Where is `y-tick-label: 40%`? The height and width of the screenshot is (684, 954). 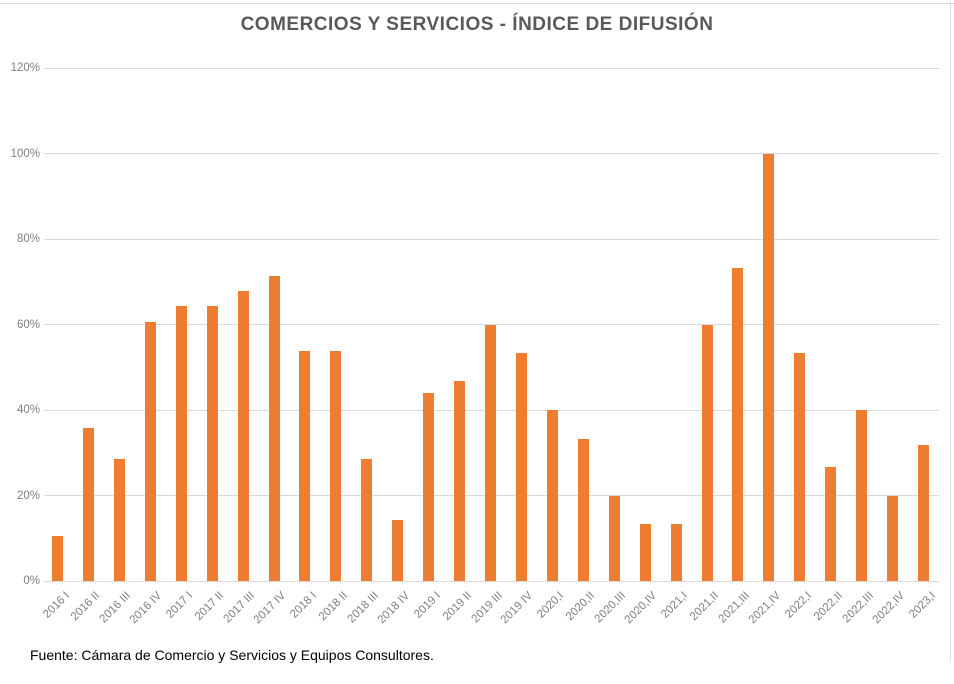 y-tick-label: 40% is located at coordinates (28, 410).